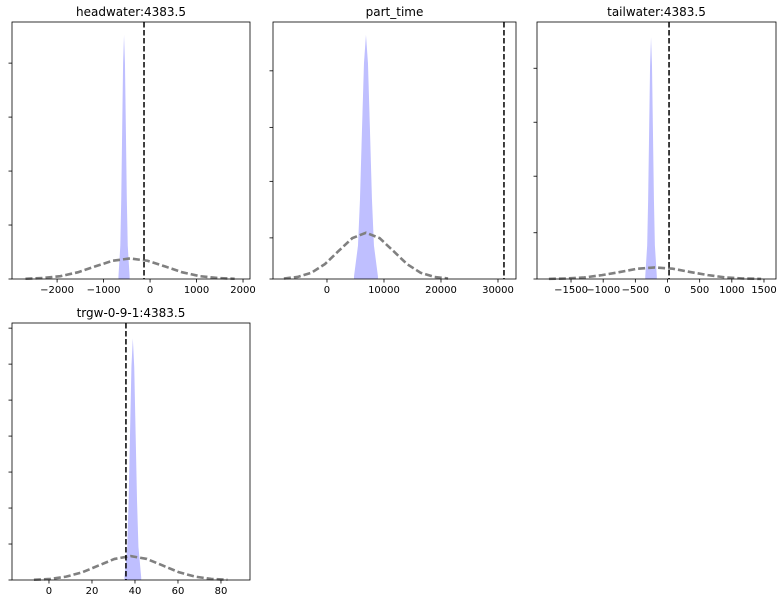  I want to click on subplot-title: part_time, so click(395, 12).